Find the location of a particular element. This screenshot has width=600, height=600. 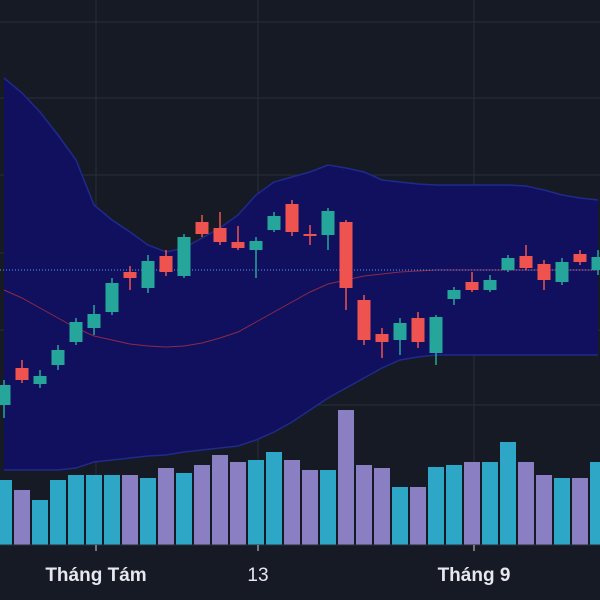

x-tick-label: 13 is located at coordinates (257, 575).